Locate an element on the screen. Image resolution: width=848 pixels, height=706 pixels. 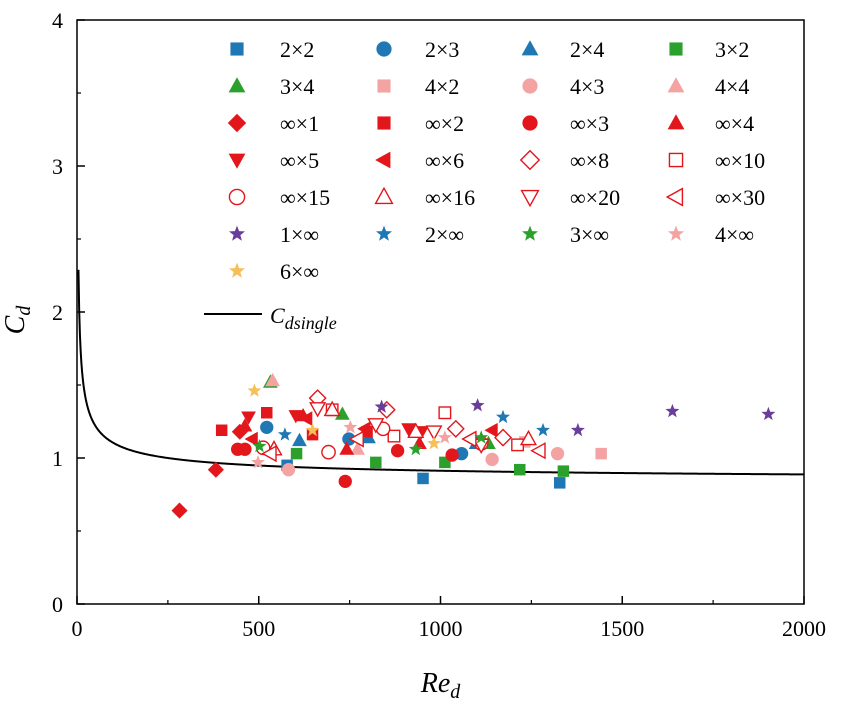
legend-label: ∞×20 is located at coordinates (595, 197).